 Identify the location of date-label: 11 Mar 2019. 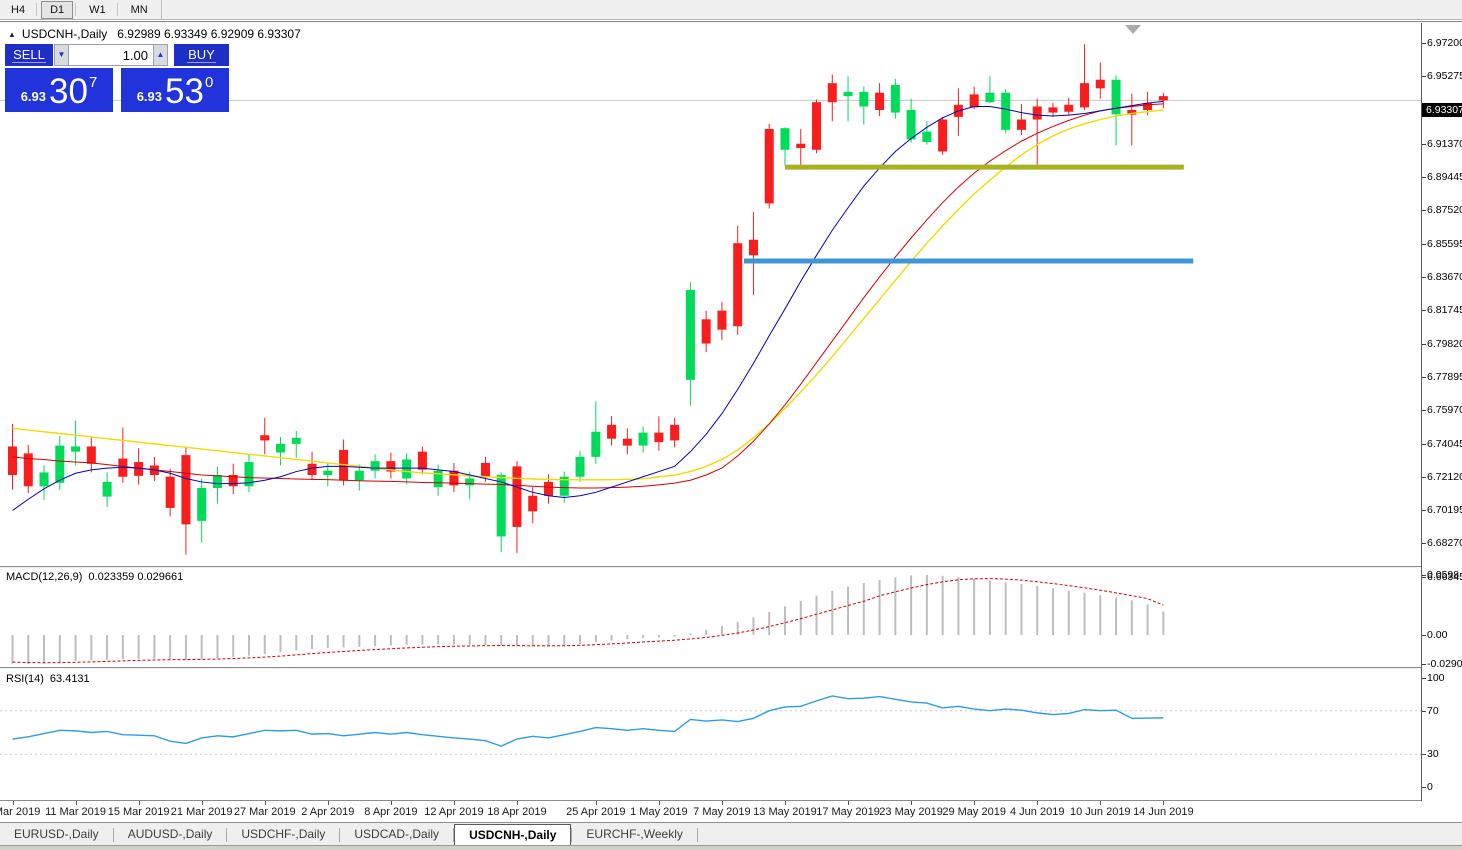
(76, 812).